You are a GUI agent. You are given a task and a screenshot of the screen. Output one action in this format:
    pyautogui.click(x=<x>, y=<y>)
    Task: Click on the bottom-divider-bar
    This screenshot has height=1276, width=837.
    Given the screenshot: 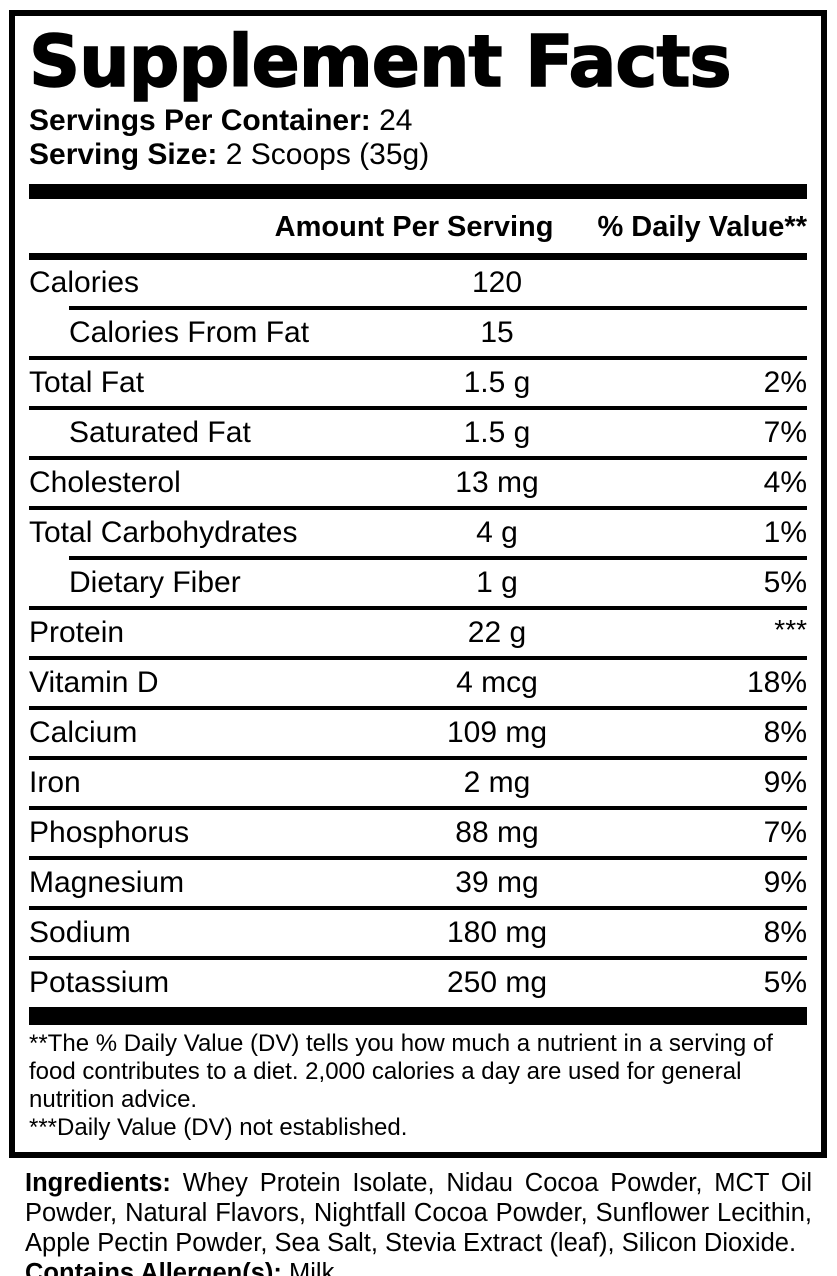 What is the action you would take?
    pyautogui.click(x=418, y=1015)
    